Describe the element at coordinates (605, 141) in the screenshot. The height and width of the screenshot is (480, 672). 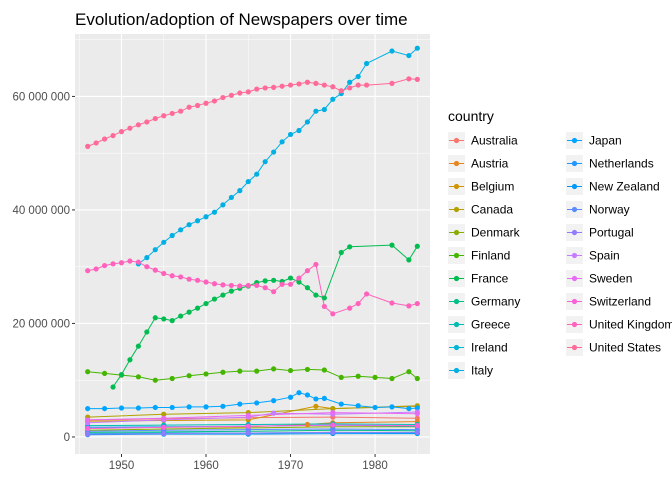
I see `legend-label: Japan` at that location.